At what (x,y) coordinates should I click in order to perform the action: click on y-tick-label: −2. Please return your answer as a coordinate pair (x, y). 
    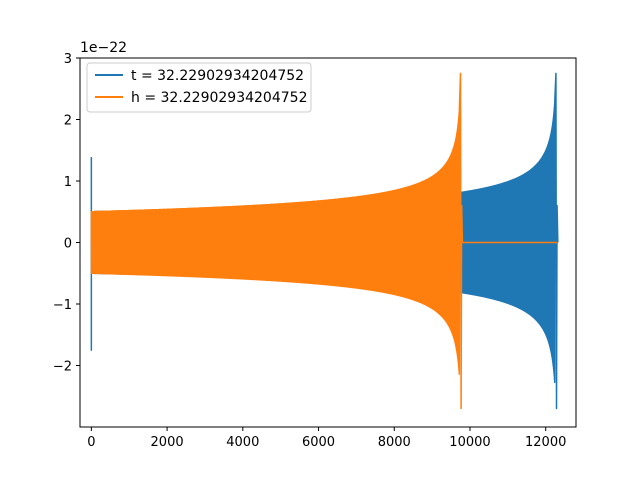
    Looking at the image, I should click on (62, 367).